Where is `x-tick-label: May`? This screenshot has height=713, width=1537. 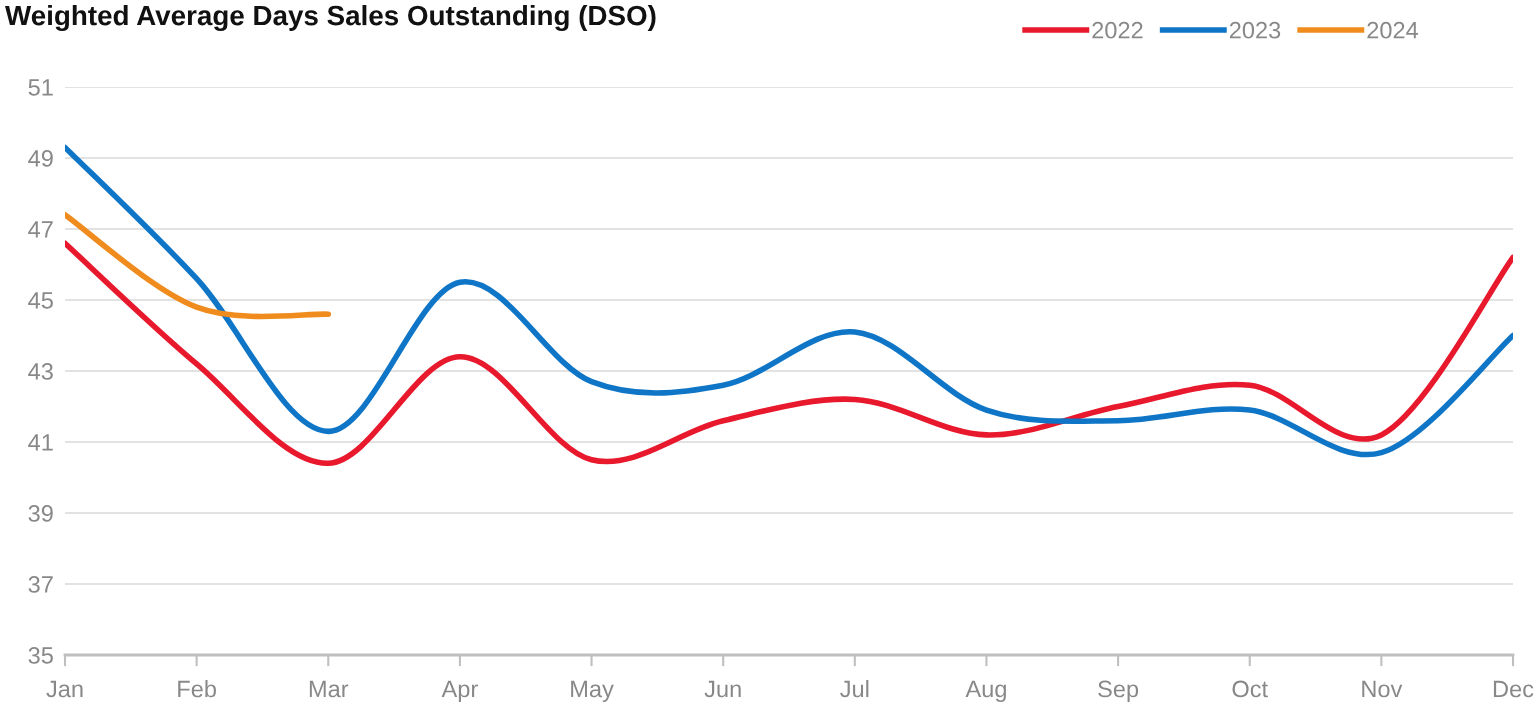 x-tick-label: May is located at coordinates (592, 691).